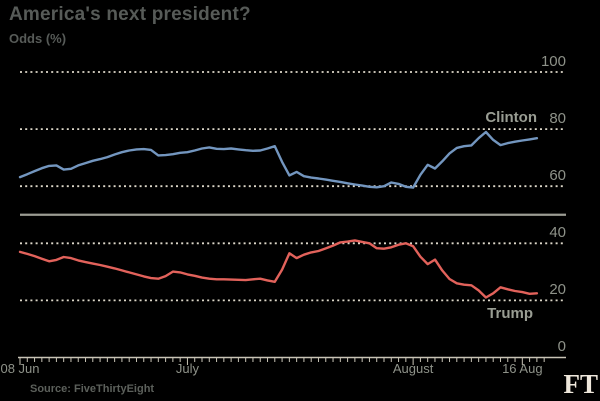 The width and height of the screenshot is (600, 401). I want to click on y-axis-label: 20, so click(557, 289).